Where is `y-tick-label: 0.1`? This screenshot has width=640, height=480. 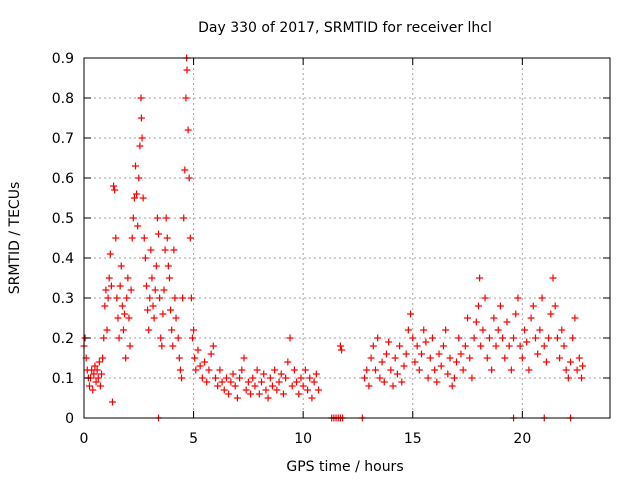
y-tick-label: 0.1 is located at coordinates (63, 379).